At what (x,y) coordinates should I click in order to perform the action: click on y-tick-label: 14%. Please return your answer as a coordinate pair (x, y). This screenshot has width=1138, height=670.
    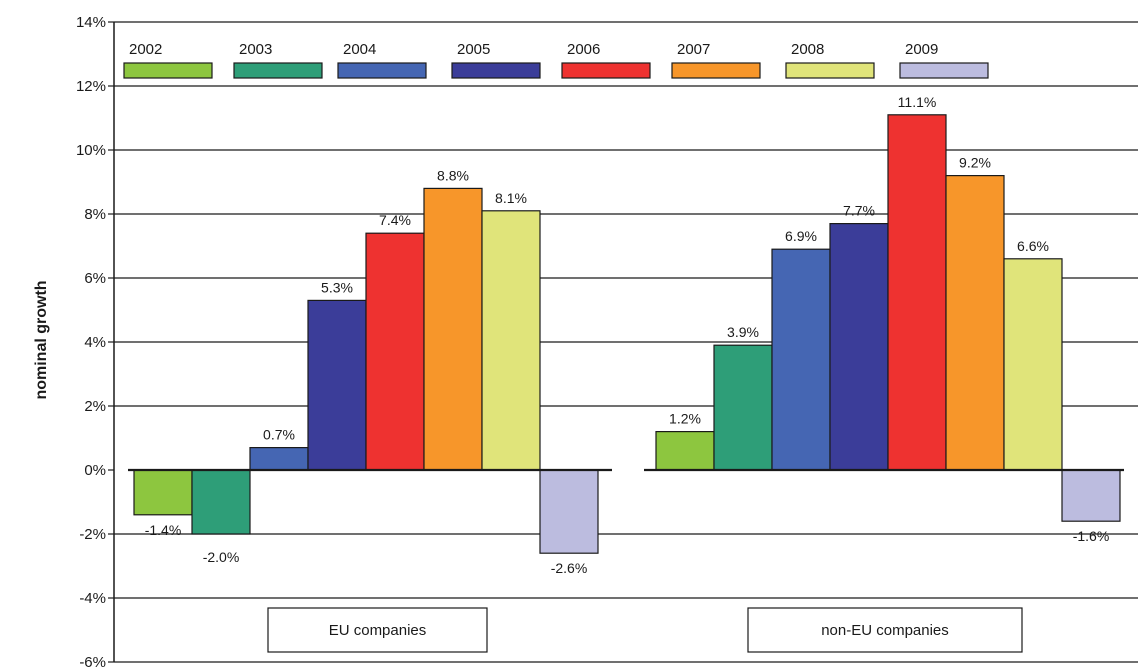
    Looking at the image, I should click on (91, 22).